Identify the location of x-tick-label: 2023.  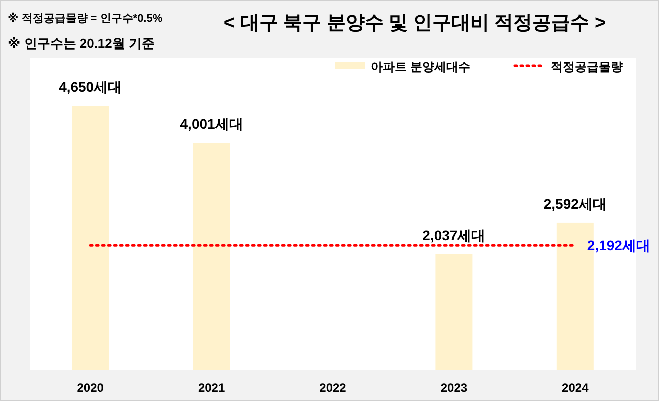
(454, 388).